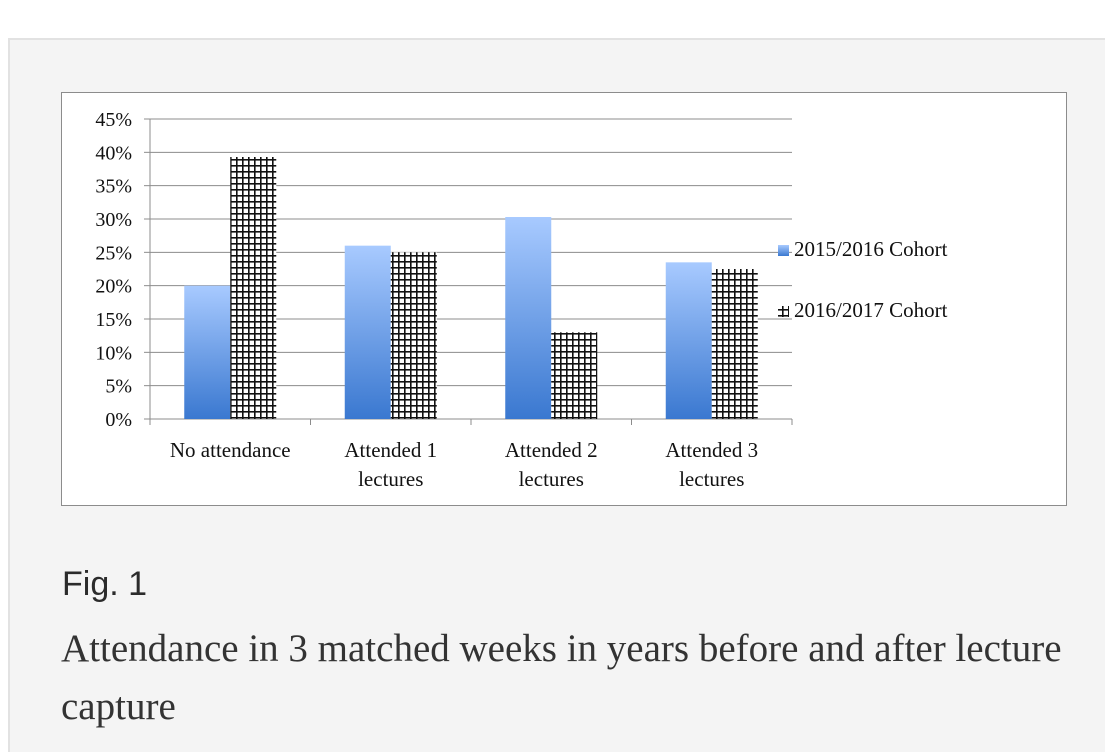  Describe the element at coordinates (113, 320) in the screenshot. I see `y-tick-label: 15%` at that location.